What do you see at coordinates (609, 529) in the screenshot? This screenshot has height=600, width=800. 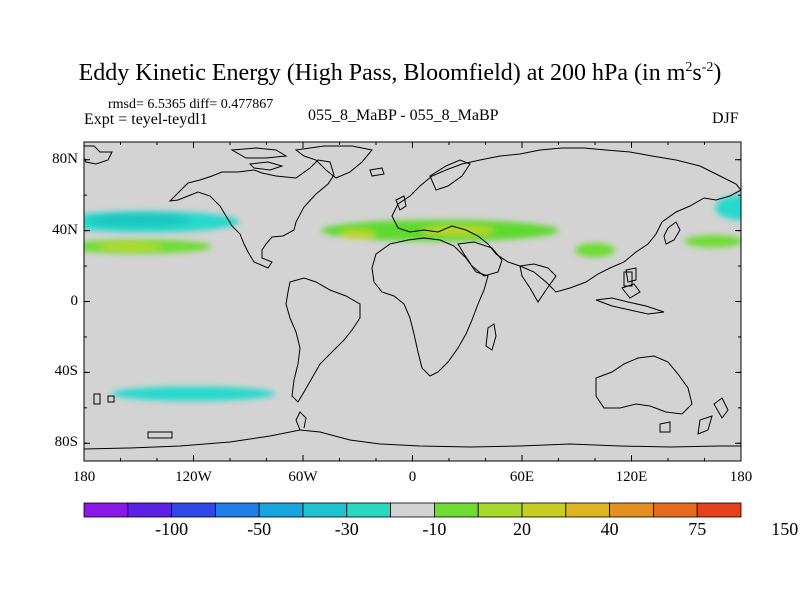 I see `colorbar-label: 40` at bounding box center [609, 529].